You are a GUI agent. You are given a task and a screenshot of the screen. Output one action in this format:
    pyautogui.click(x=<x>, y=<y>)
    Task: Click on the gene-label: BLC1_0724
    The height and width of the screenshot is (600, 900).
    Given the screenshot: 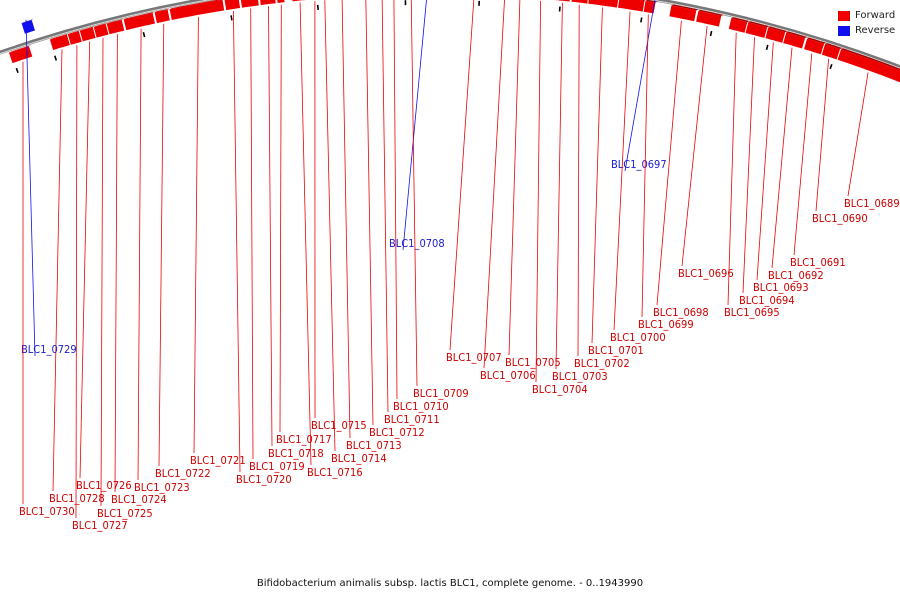 What is the action you would take?
    pyautogui.click(x=139, y=499)
    